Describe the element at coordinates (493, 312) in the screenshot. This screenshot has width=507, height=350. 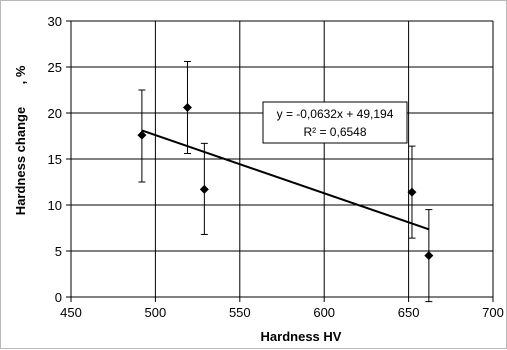
I see `x-tick-label-5: 700` at that location.